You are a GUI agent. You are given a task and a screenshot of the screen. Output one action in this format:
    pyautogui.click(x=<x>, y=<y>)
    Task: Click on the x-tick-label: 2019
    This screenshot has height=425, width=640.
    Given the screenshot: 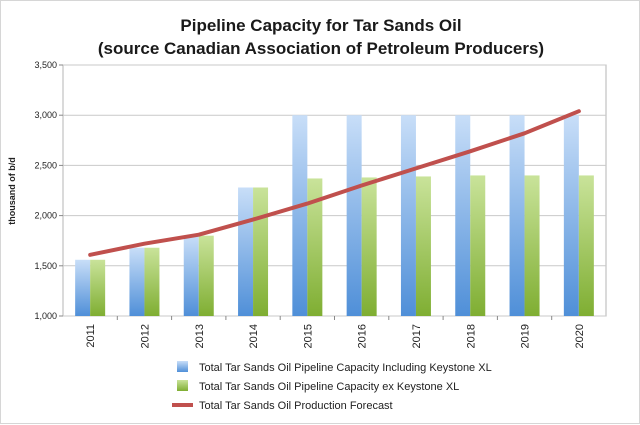 What is the action you would take?
    pyautogui.click(x=526, y=336)
    